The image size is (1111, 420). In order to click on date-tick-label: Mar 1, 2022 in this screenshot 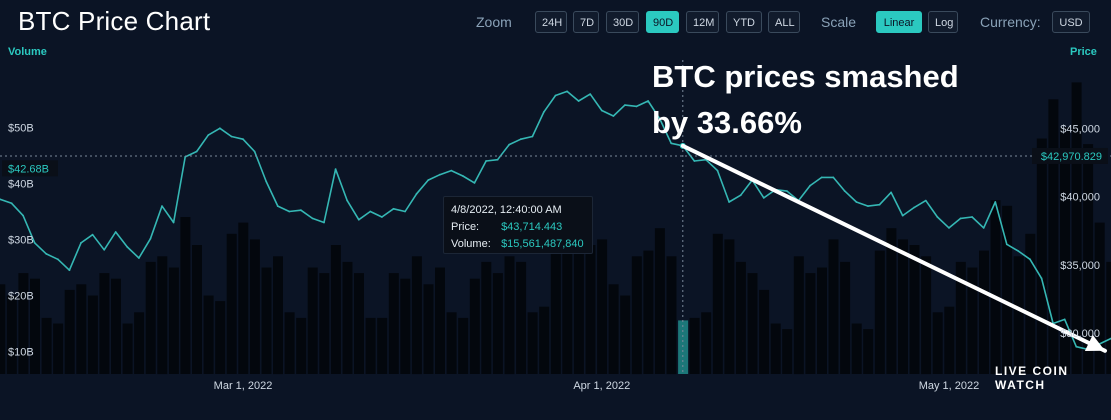, I will do `click(243, 386)`.